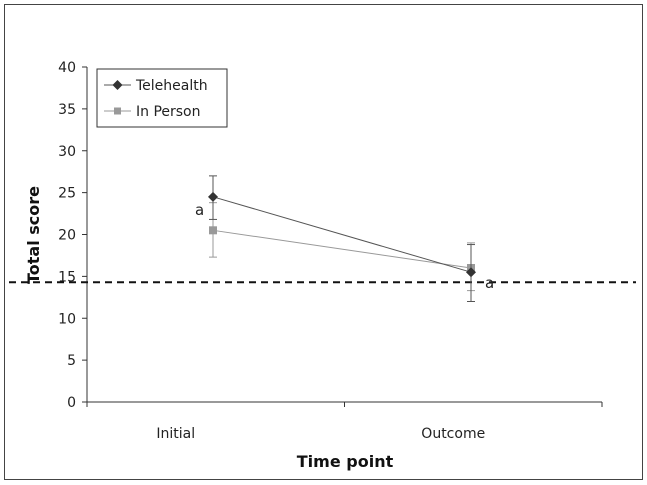 This screenshot has height=485, width=647. What do you see at coordinates (67, 152) in the screenshot?
I see `y-tick-label: 30` at bounding box center [67, 152].